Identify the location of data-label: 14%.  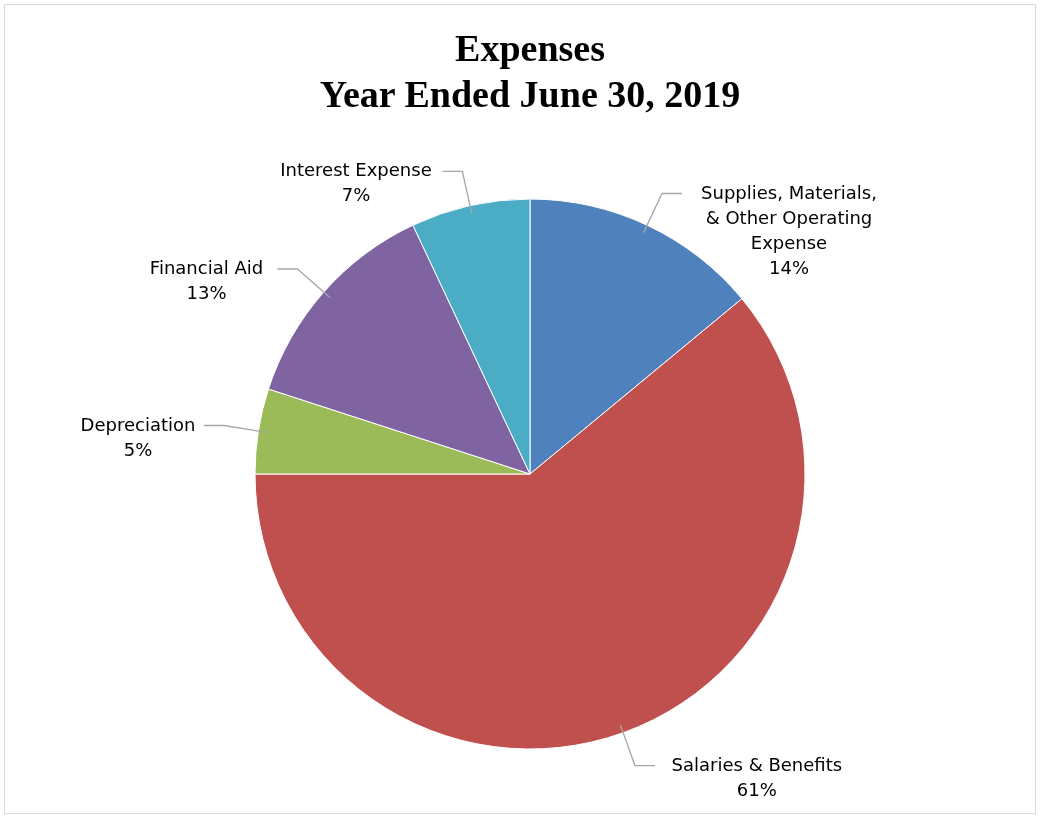
(788, 267).